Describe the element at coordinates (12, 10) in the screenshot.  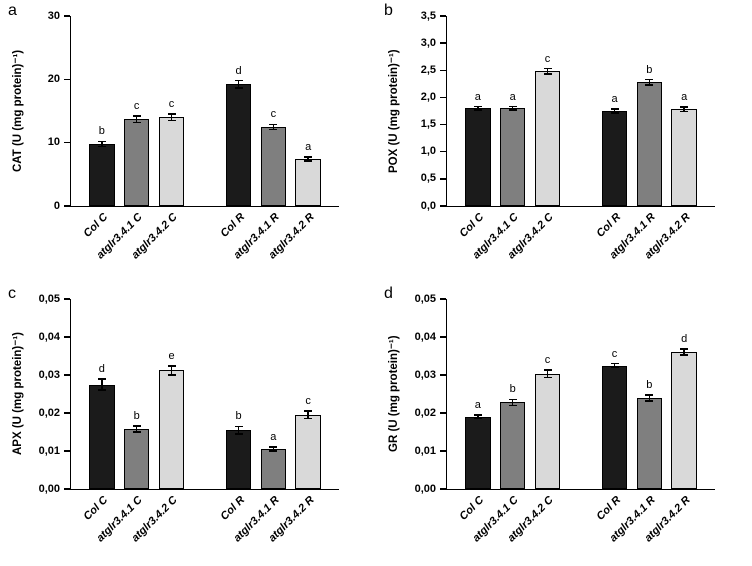
I see `panel-letter: a` at that location.